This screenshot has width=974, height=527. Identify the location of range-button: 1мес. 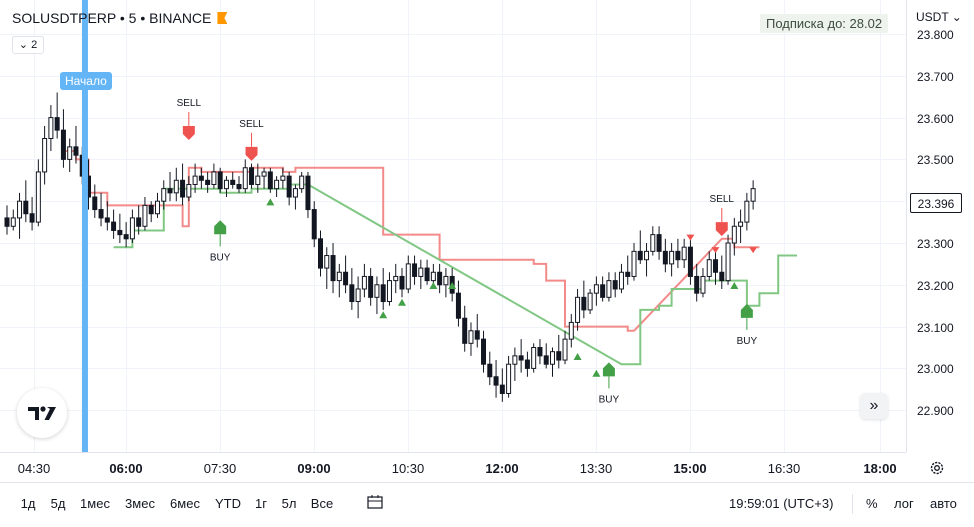
(95, 503).